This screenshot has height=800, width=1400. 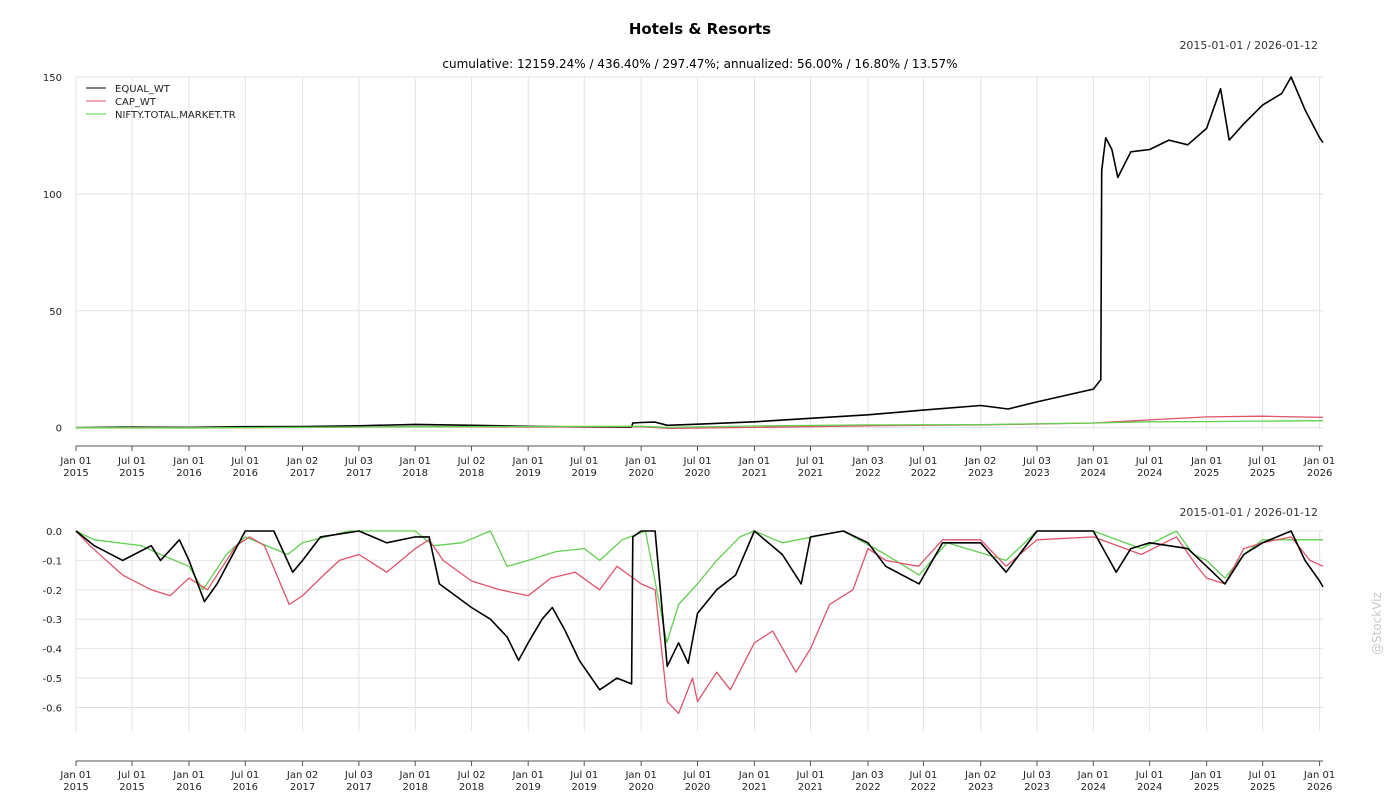 I want to click on chart-title: Hotels & Resorts, so click(x=700, y=29).